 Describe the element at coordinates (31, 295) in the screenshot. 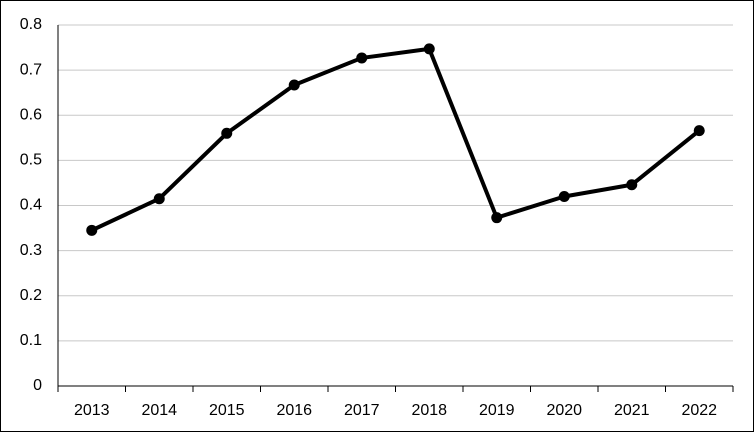

I see `y-tick-label: 0.2` at that location.